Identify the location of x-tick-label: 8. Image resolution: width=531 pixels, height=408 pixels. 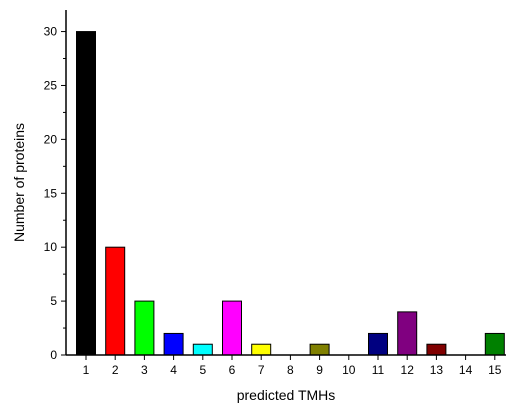
(290, 370).